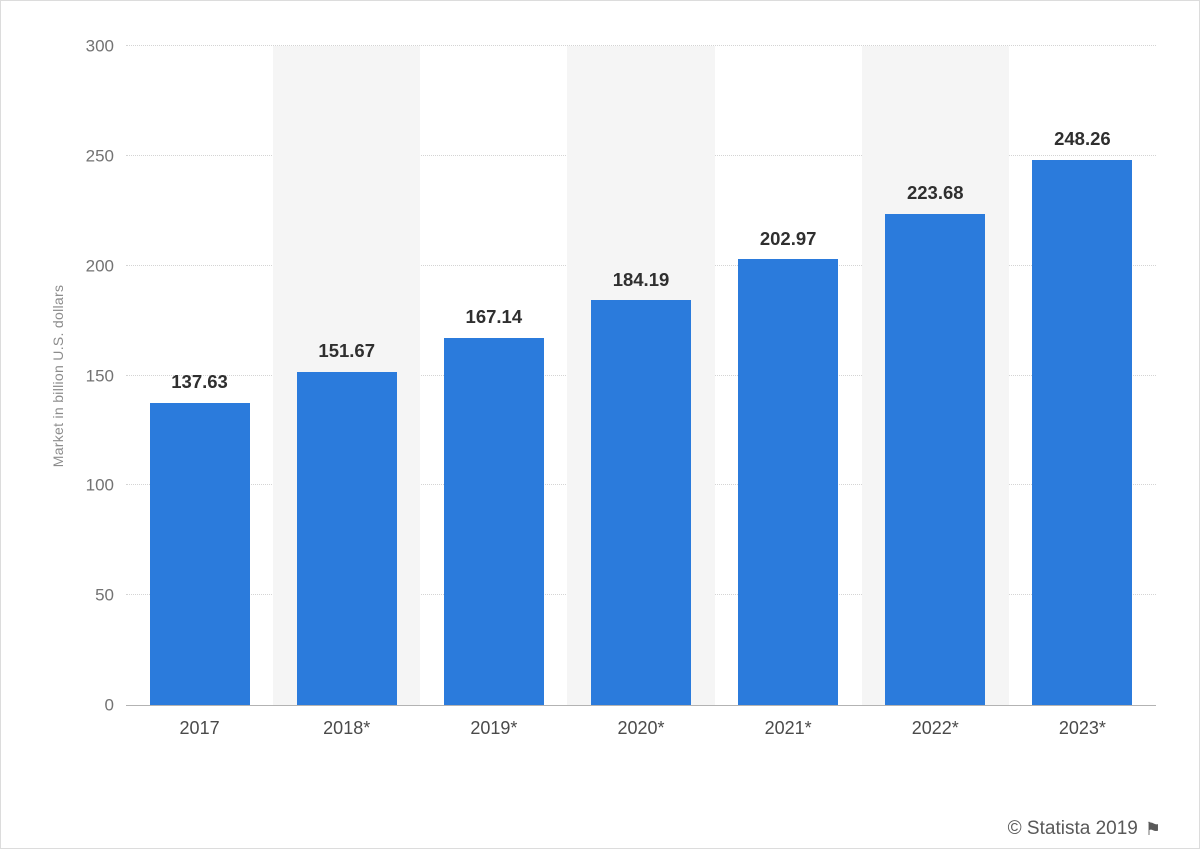  What do you see at coordinates (104, 595) in the screenshot?
I see `y-tick-label: 50` at bounding box center [104, 595].